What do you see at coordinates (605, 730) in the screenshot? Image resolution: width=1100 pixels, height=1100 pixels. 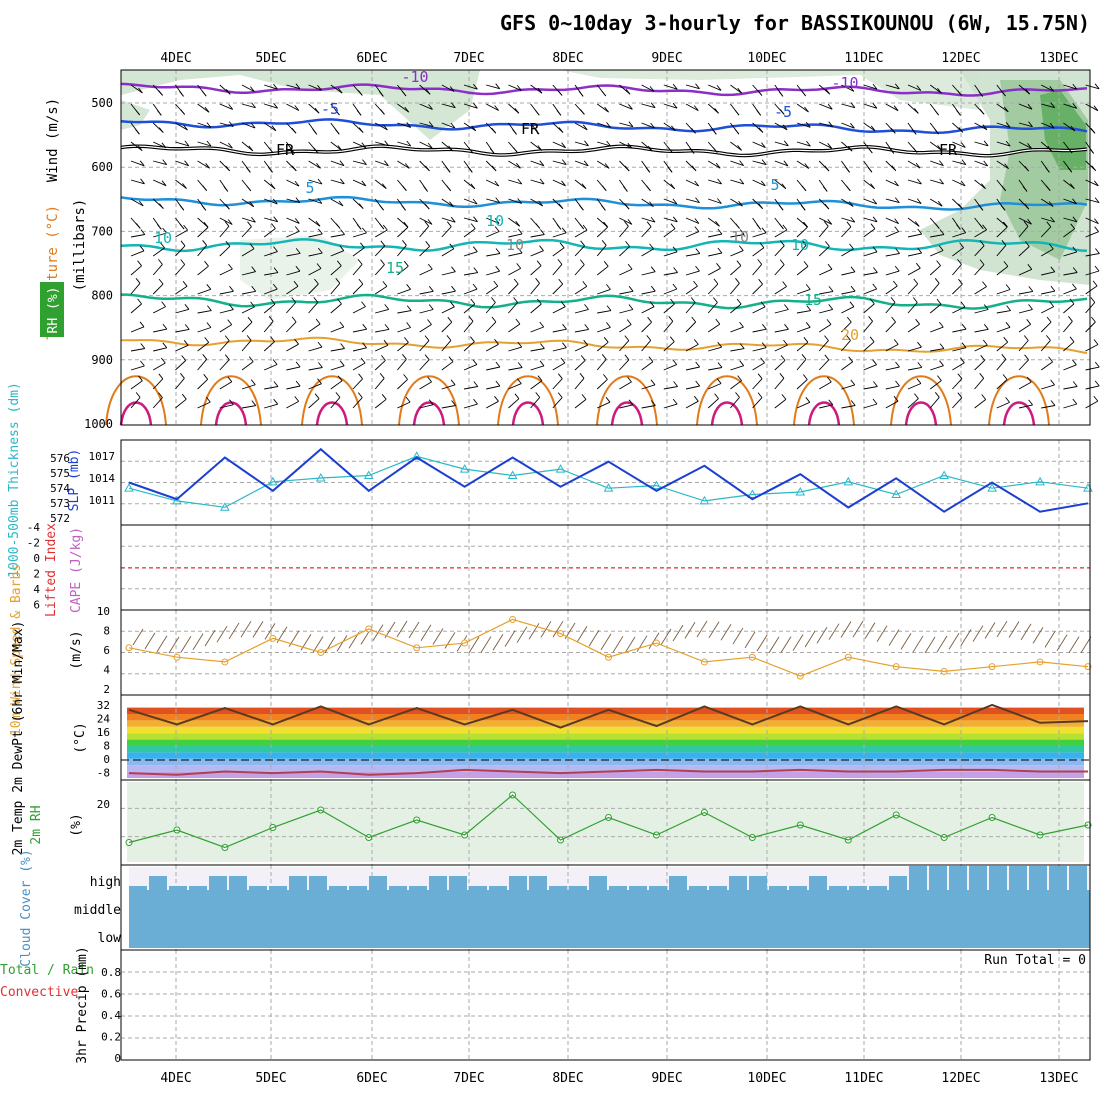 I see `temperature-color-band` at bounding box center [605, 730].